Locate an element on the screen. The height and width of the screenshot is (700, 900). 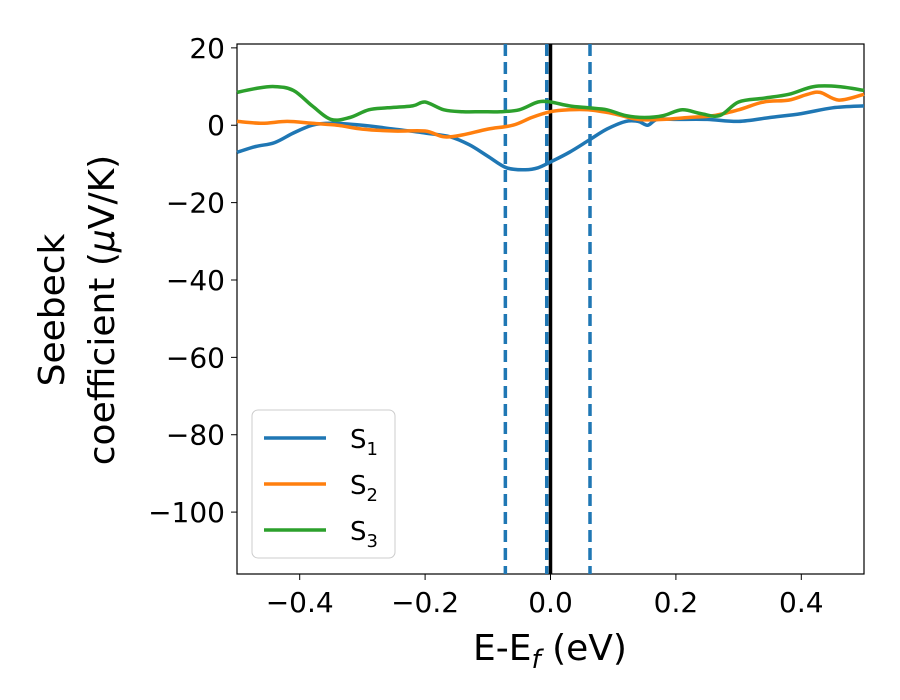
y-axis-label-line2: coefficient (μV/K) is located at coordinates (102, 310).